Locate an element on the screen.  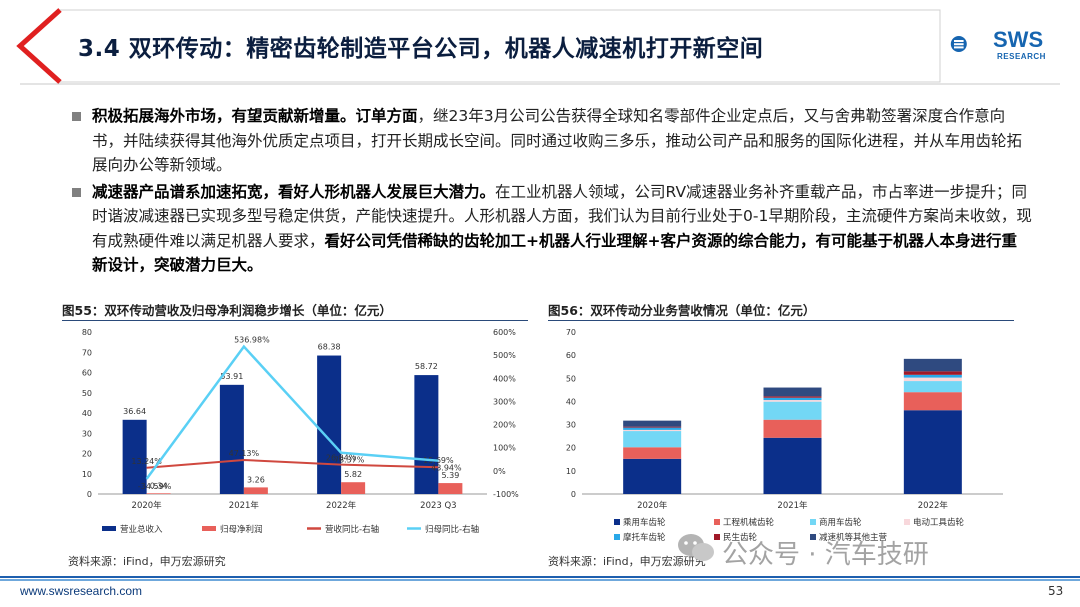
legend-label: 工程机械齿轮 is located at coordinates (749, 522).